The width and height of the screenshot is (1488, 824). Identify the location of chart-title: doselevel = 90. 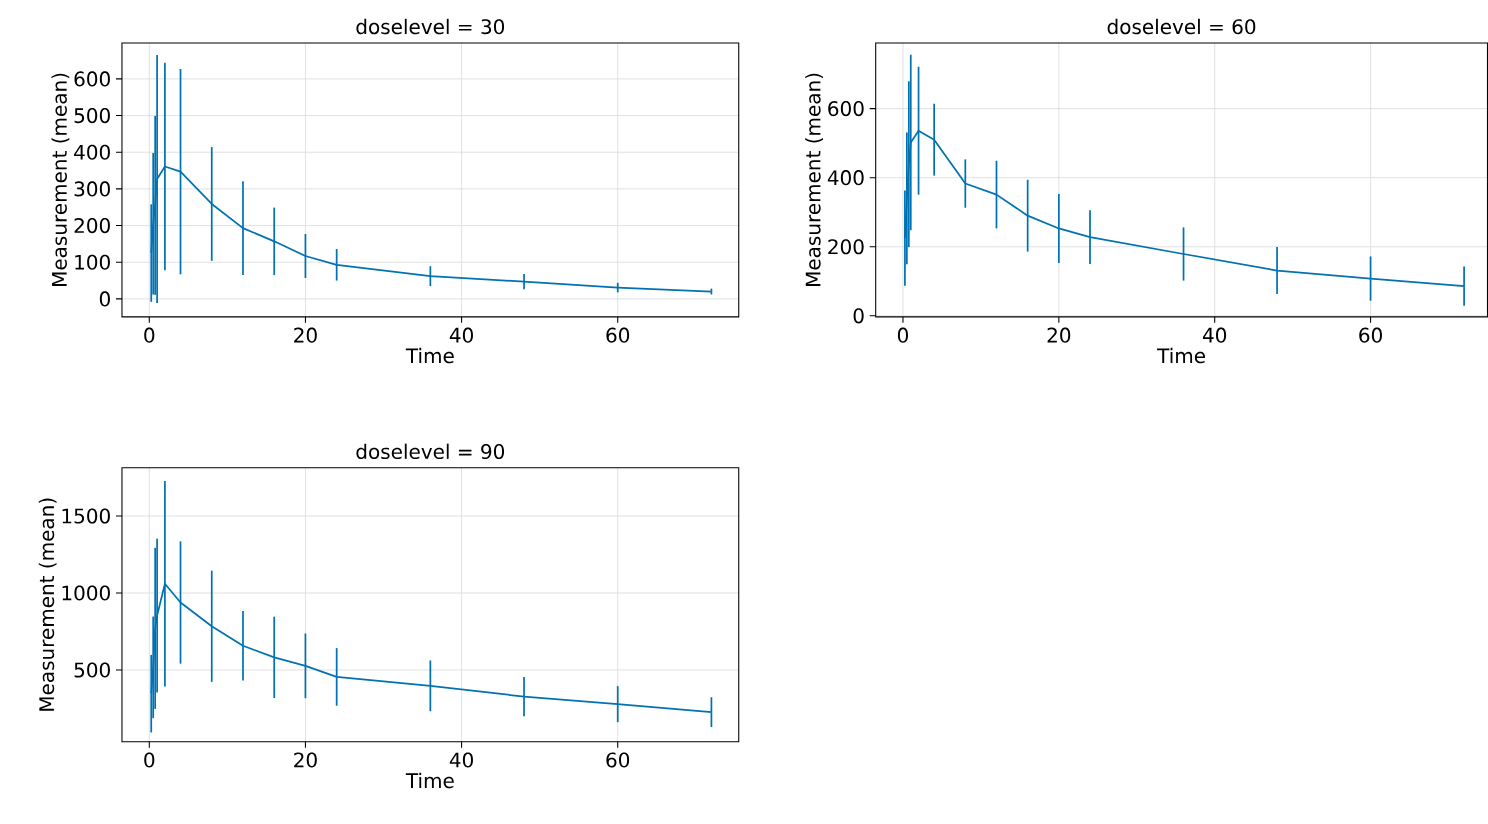
(430, 451).